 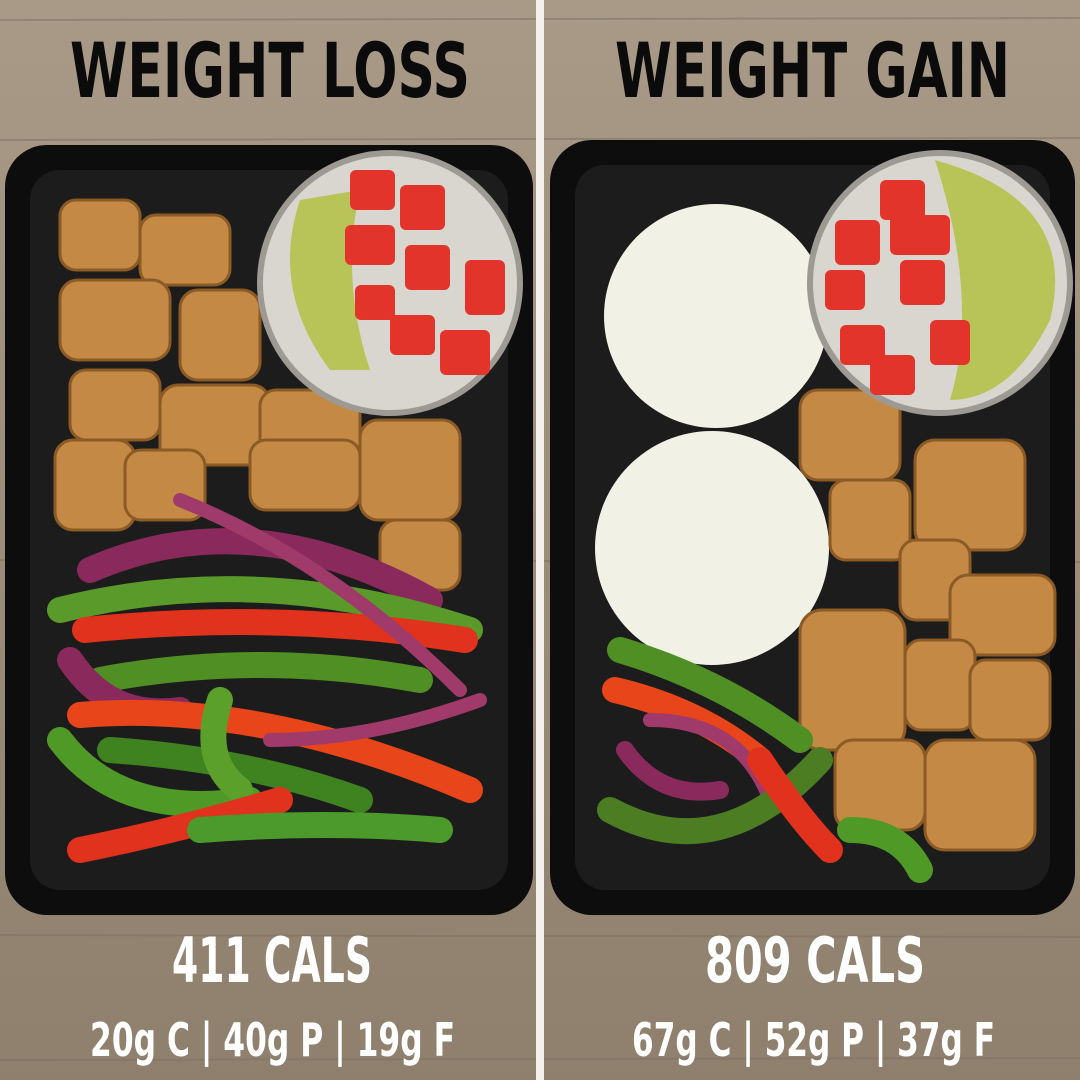 What do you see at coordinates (270, 70) in the screenshot?
I see `panel-title: WEIGHT LOSS` at bounding box center [270, 70].